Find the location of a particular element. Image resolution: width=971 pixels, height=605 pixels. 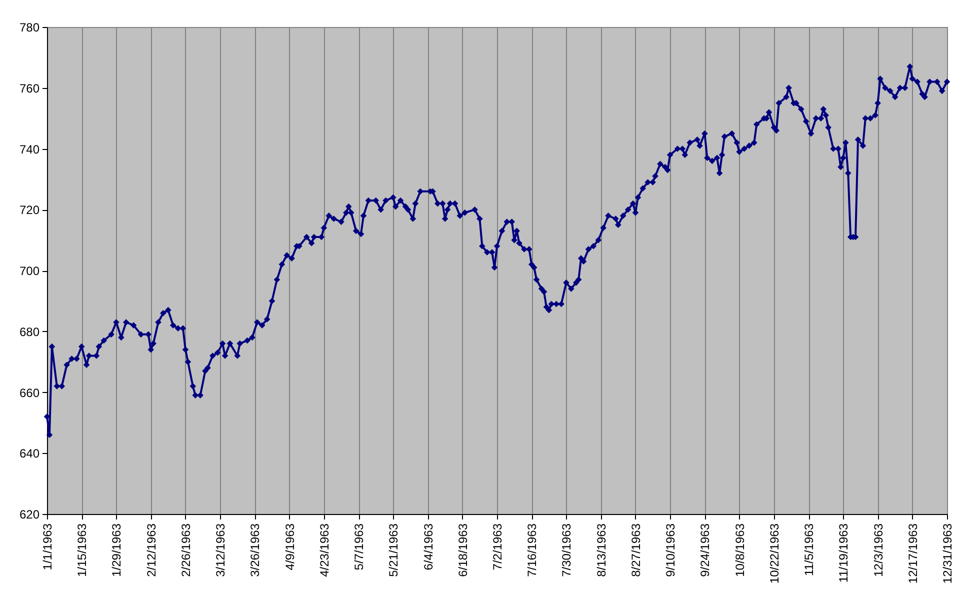

x-tick-label: 7/2/1963 is located at coordinates (497, 546).